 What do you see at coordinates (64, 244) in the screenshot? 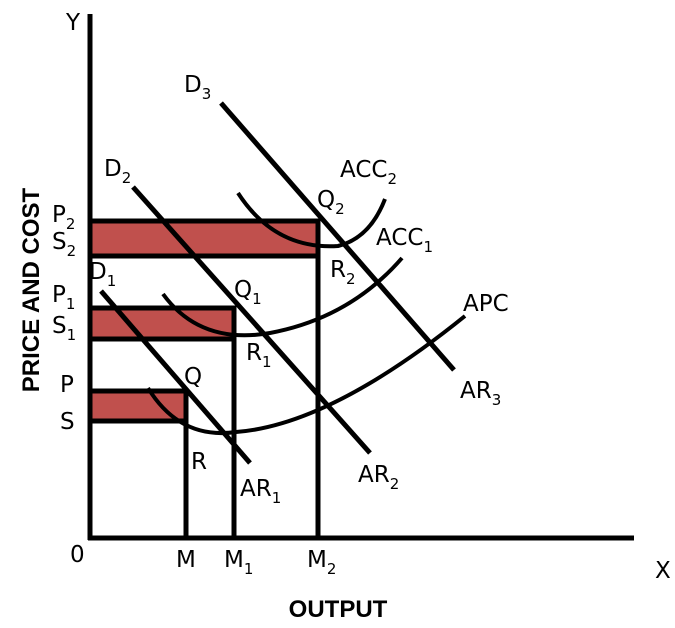
I see `cost-label-s2: S2` at bounding box center [64, 244].